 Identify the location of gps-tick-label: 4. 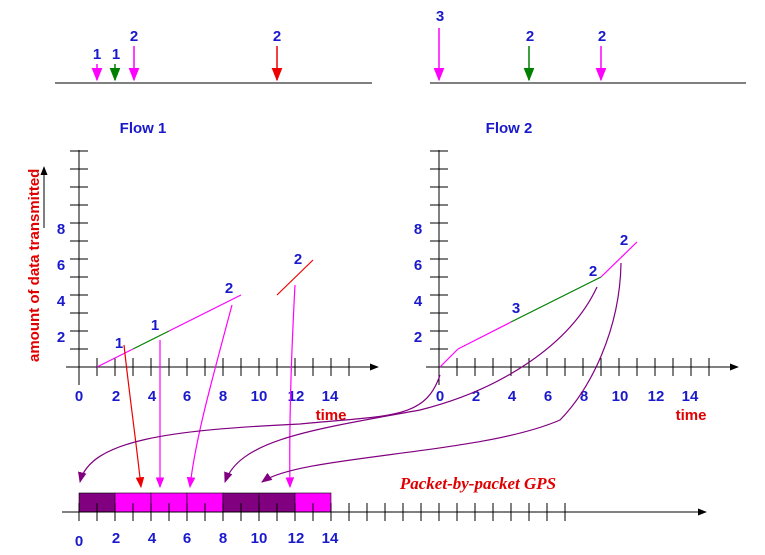
(152, 538).